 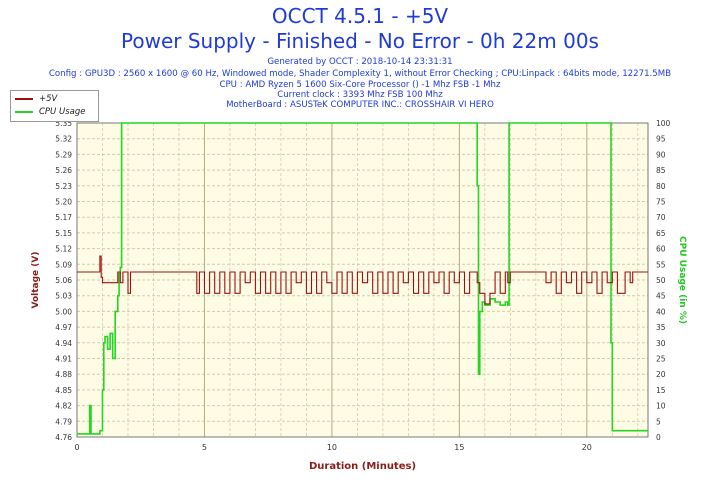 What do you see at coordinates (63, 406) in the screenshot?
I see `y-left-tick-label: 4.82` at bounding box center [63, 406].